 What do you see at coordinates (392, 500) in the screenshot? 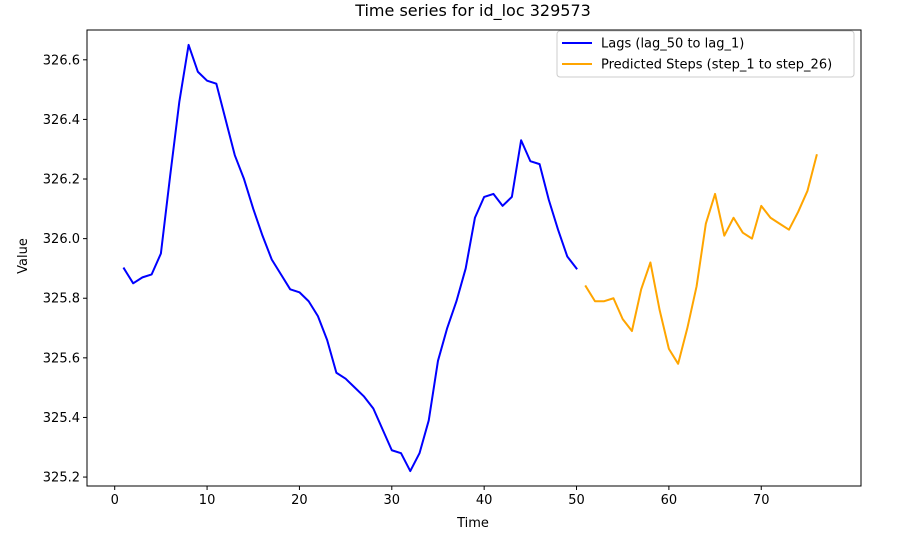
I see `x-tick-label: 30` at bounding box center [392, 500].